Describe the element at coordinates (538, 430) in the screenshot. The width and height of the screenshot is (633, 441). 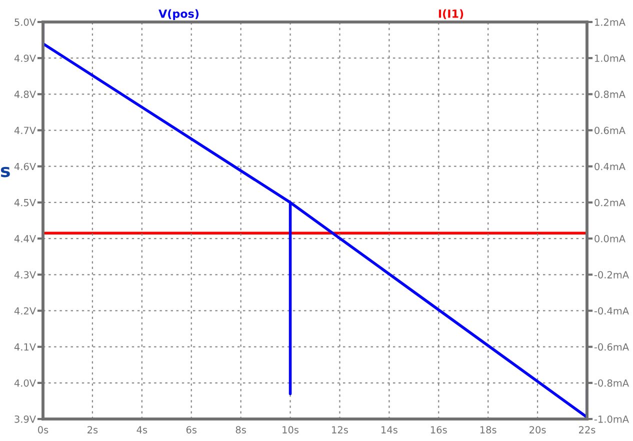
I see `x-tick-label: 20s` at that location.